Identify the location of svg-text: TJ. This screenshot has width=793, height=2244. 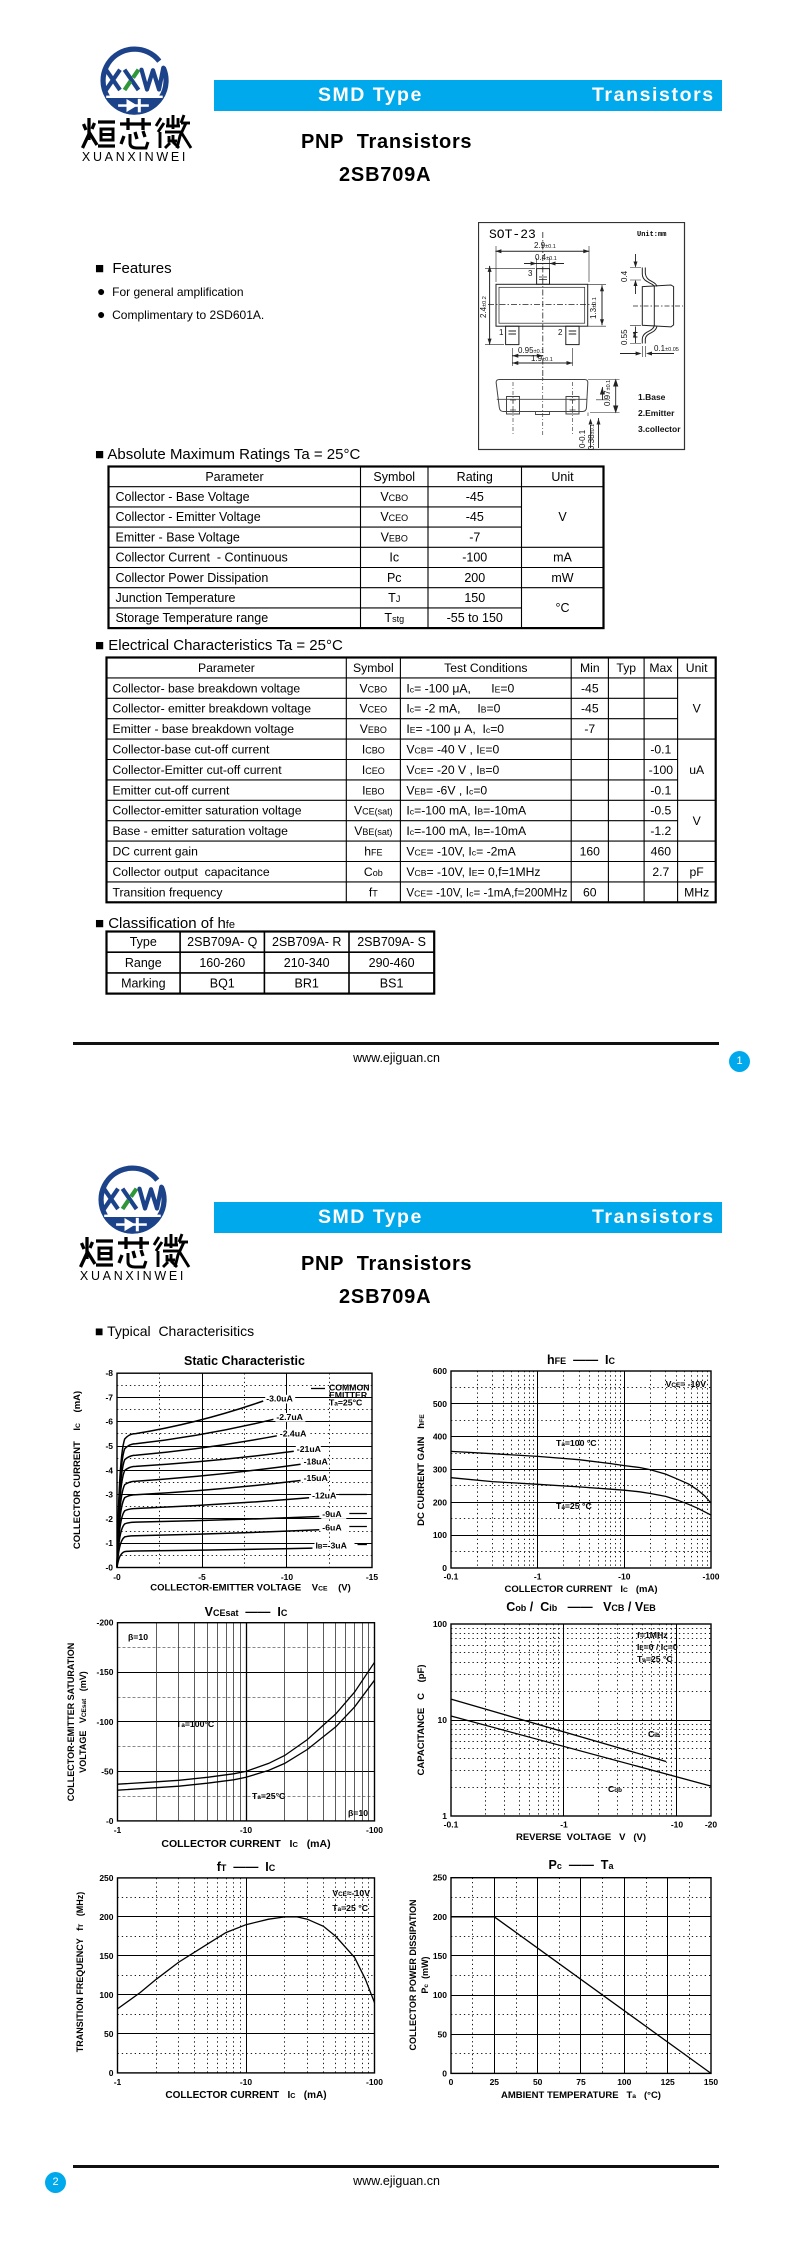
(394, 598).